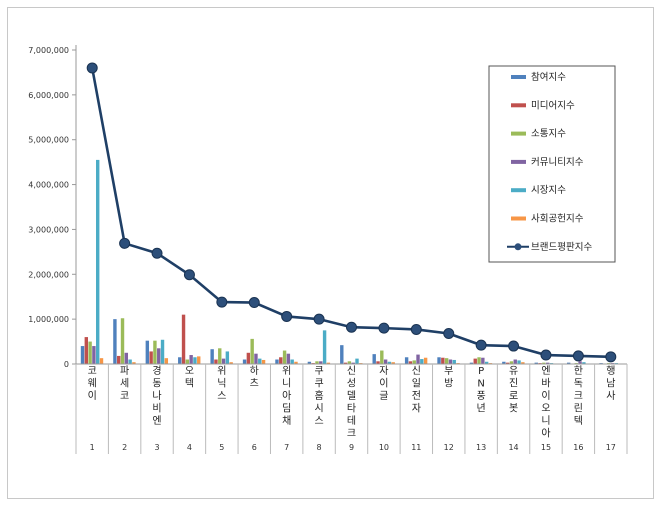  Describe the element at coordinates (318, 409) in the screenshot. I see `category-label-char: 시` at that location.